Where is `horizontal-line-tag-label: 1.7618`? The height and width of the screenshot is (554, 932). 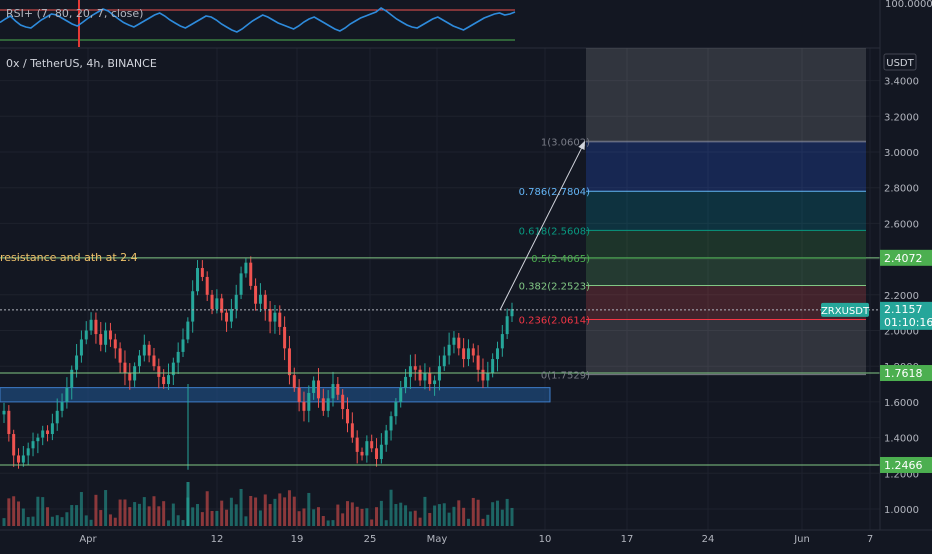
horizontal-line-tag-label: 1.7618 is located at coordinates (903, 373).